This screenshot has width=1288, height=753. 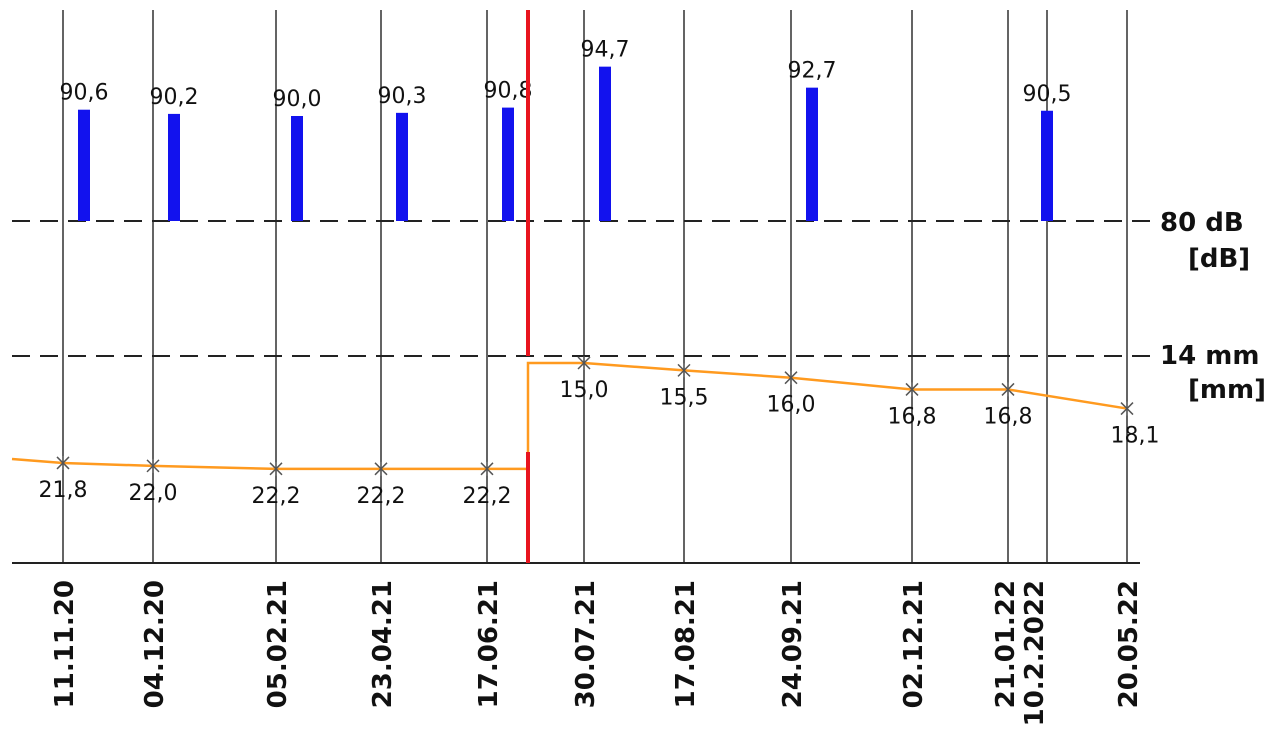 What do you see at coordinates (791, 405) in the screenshot?
I see `line-value-label: 16,0` at bounding box center [791, 405].